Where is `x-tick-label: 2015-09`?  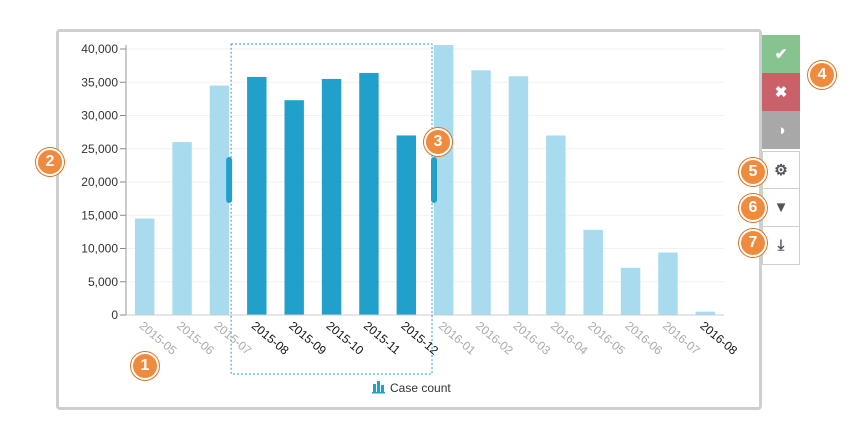 x-tick-label: 2015-09 is located at coordinates (307, 338).